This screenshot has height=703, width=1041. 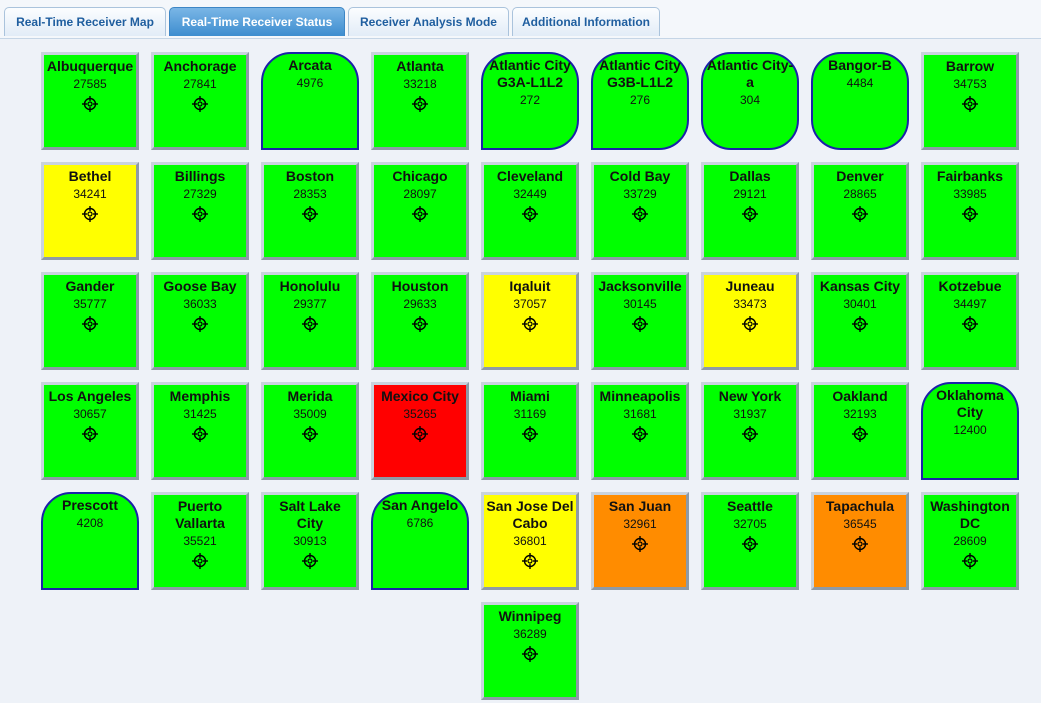 What do you see at coordinates (420, 66) in the screenshot?
I see `receiver-name: Atlanta` at bounding box center [420, 66].